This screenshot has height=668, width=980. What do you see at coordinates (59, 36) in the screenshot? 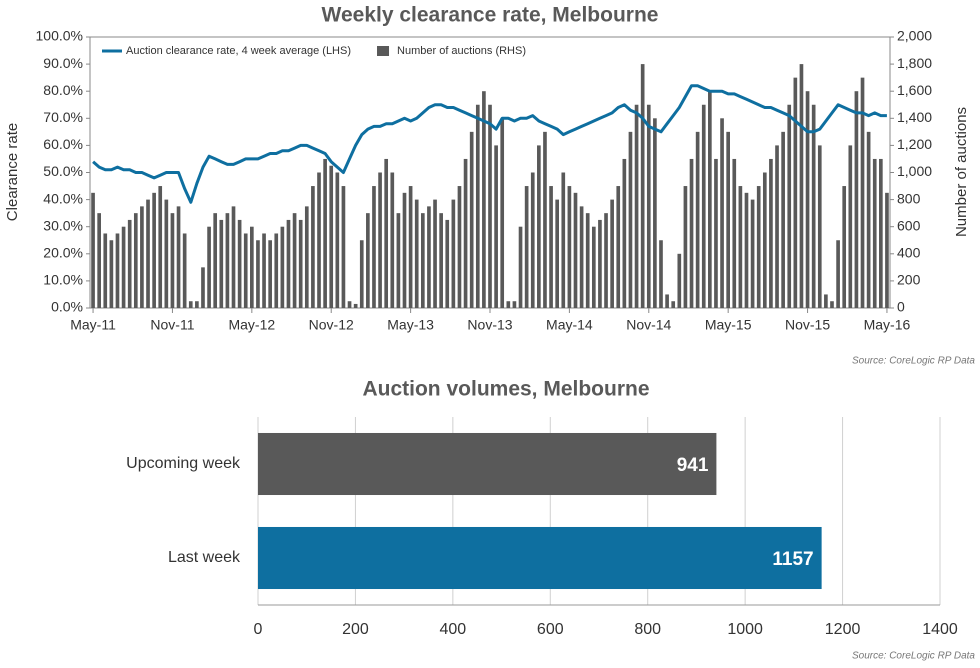
I see `y-tick-label: 100.0%` at bounding box center [59, 36].